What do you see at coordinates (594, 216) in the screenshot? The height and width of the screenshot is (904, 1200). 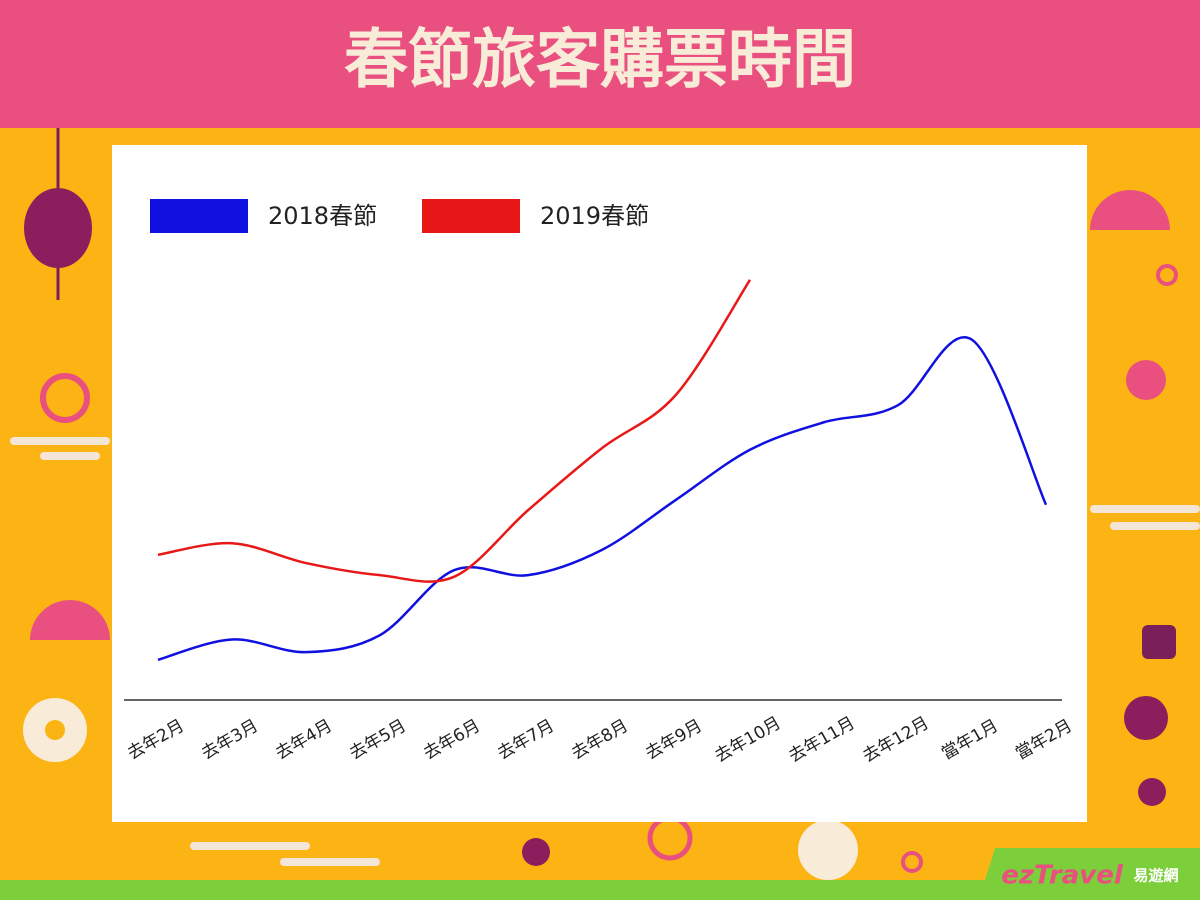 I see `legend-label: 2019春節` at bounding box center [594, 216].